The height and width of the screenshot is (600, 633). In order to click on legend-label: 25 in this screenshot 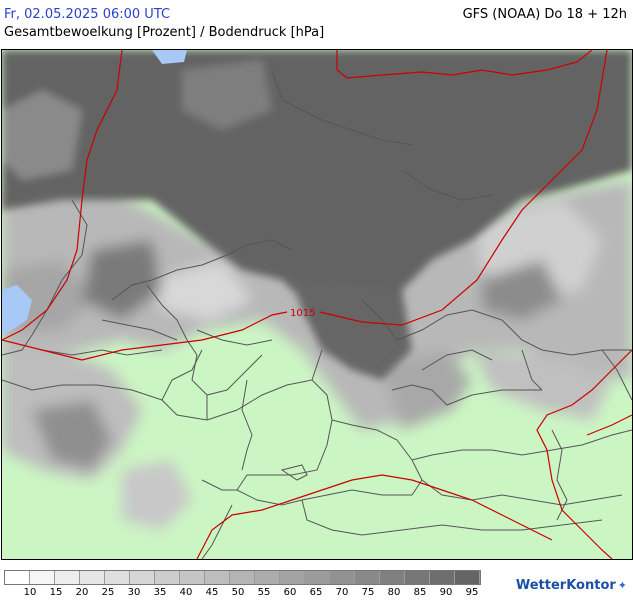, I will do `click(108, 592)`.